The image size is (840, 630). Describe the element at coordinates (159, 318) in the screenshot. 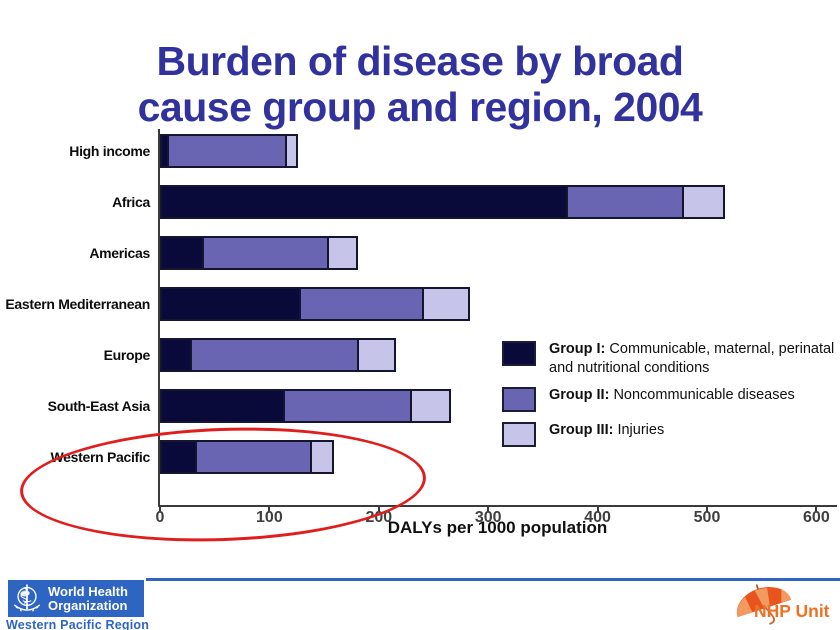

I see `y-axis-line` at that location.